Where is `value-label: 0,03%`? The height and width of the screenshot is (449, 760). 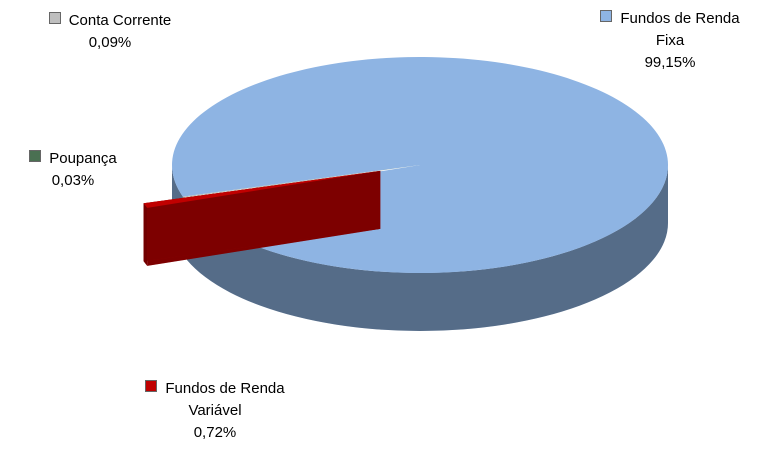 value-label: 0,03% is located at coordinates (73, 180).